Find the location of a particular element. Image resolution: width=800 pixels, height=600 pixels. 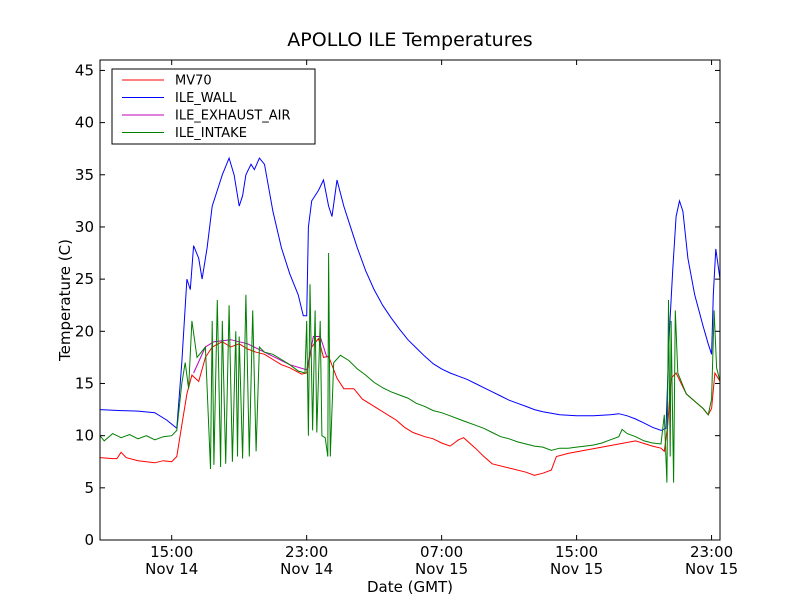

y-tick-label-0: 0 is located at coordinates (89, 540).